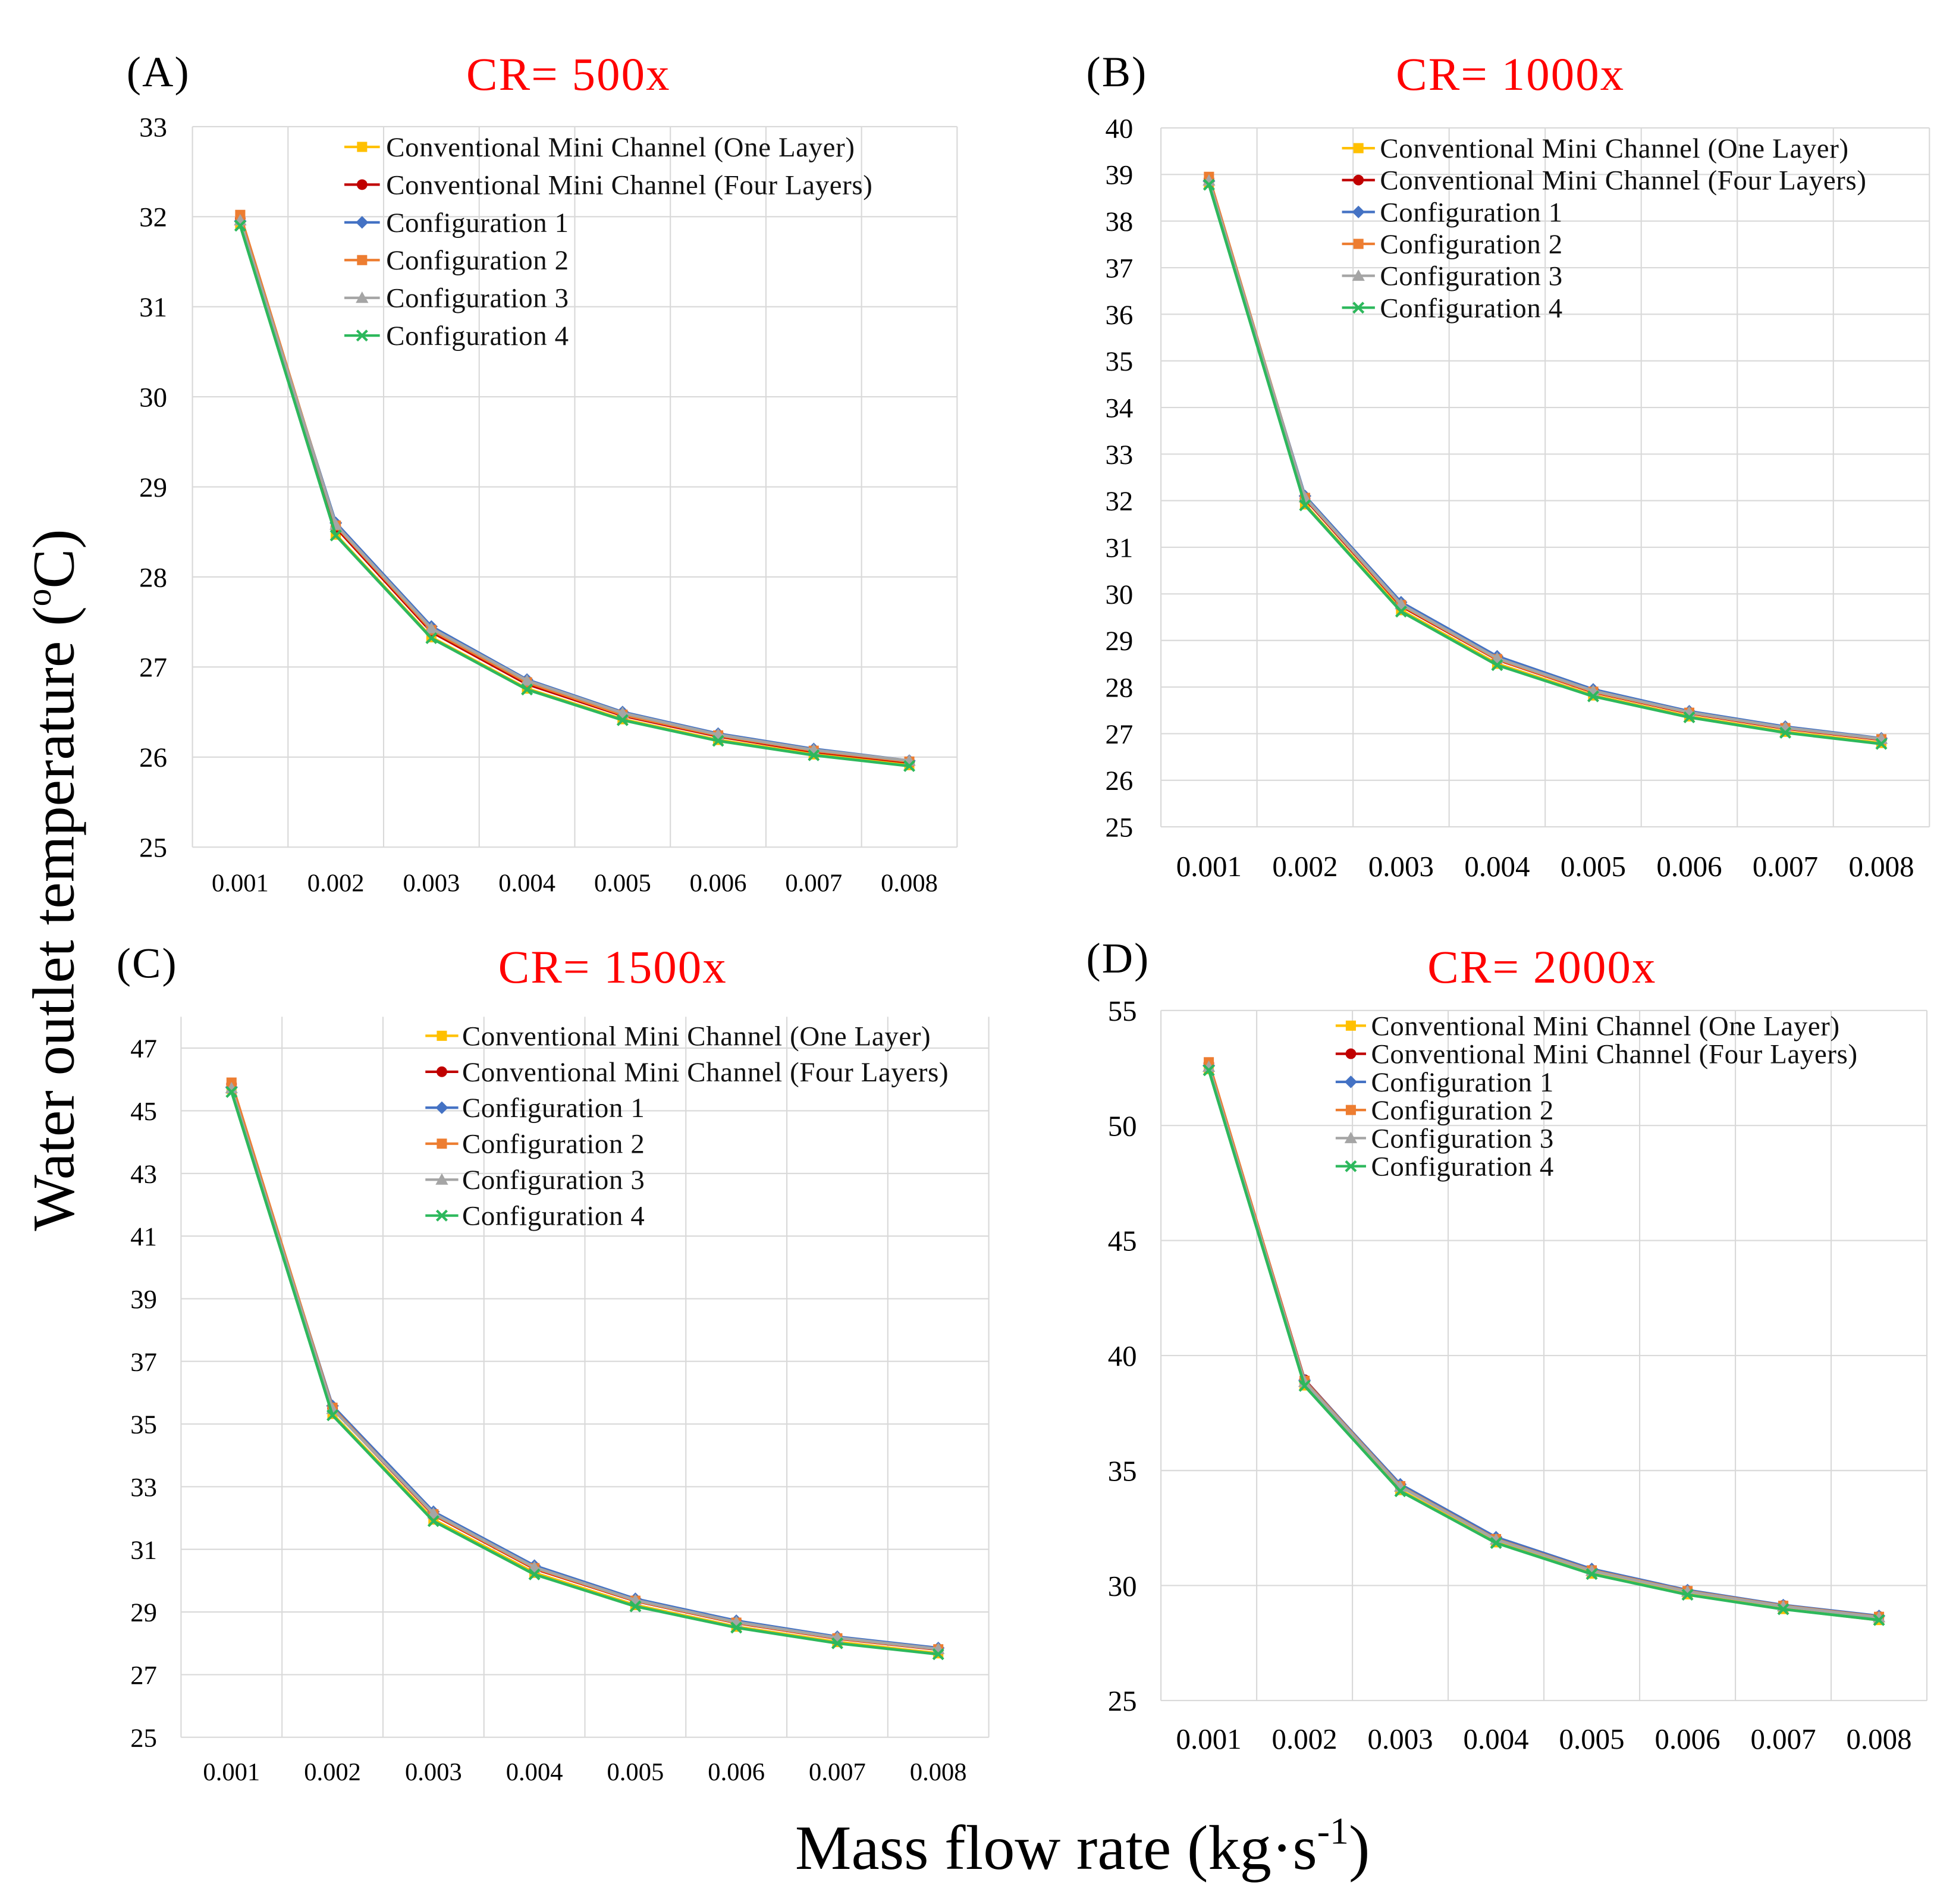 The image size is (1956, 1904). I want to click on panel-a-legend-label: Conventional Mini Channel (One Layer), so click(620, 147).